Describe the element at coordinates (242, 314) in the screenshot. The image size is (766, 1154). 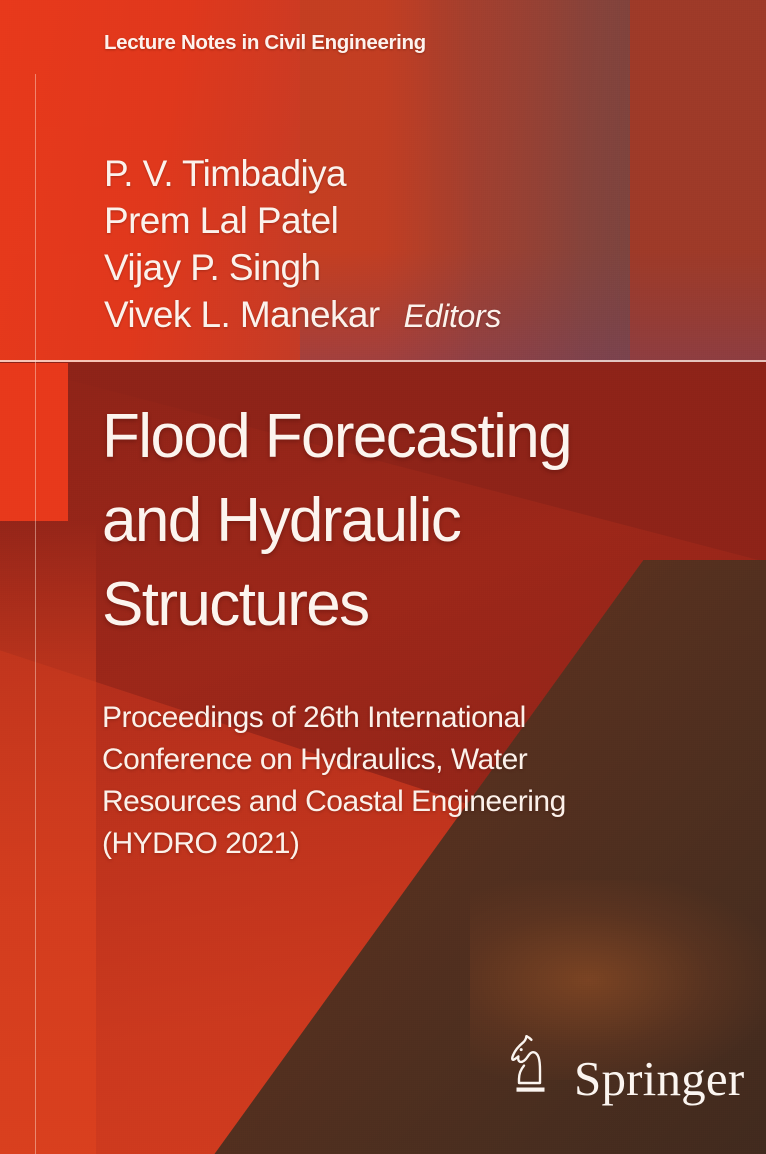
I see `editor-name-4: Vivek L. Manekar` at that location.